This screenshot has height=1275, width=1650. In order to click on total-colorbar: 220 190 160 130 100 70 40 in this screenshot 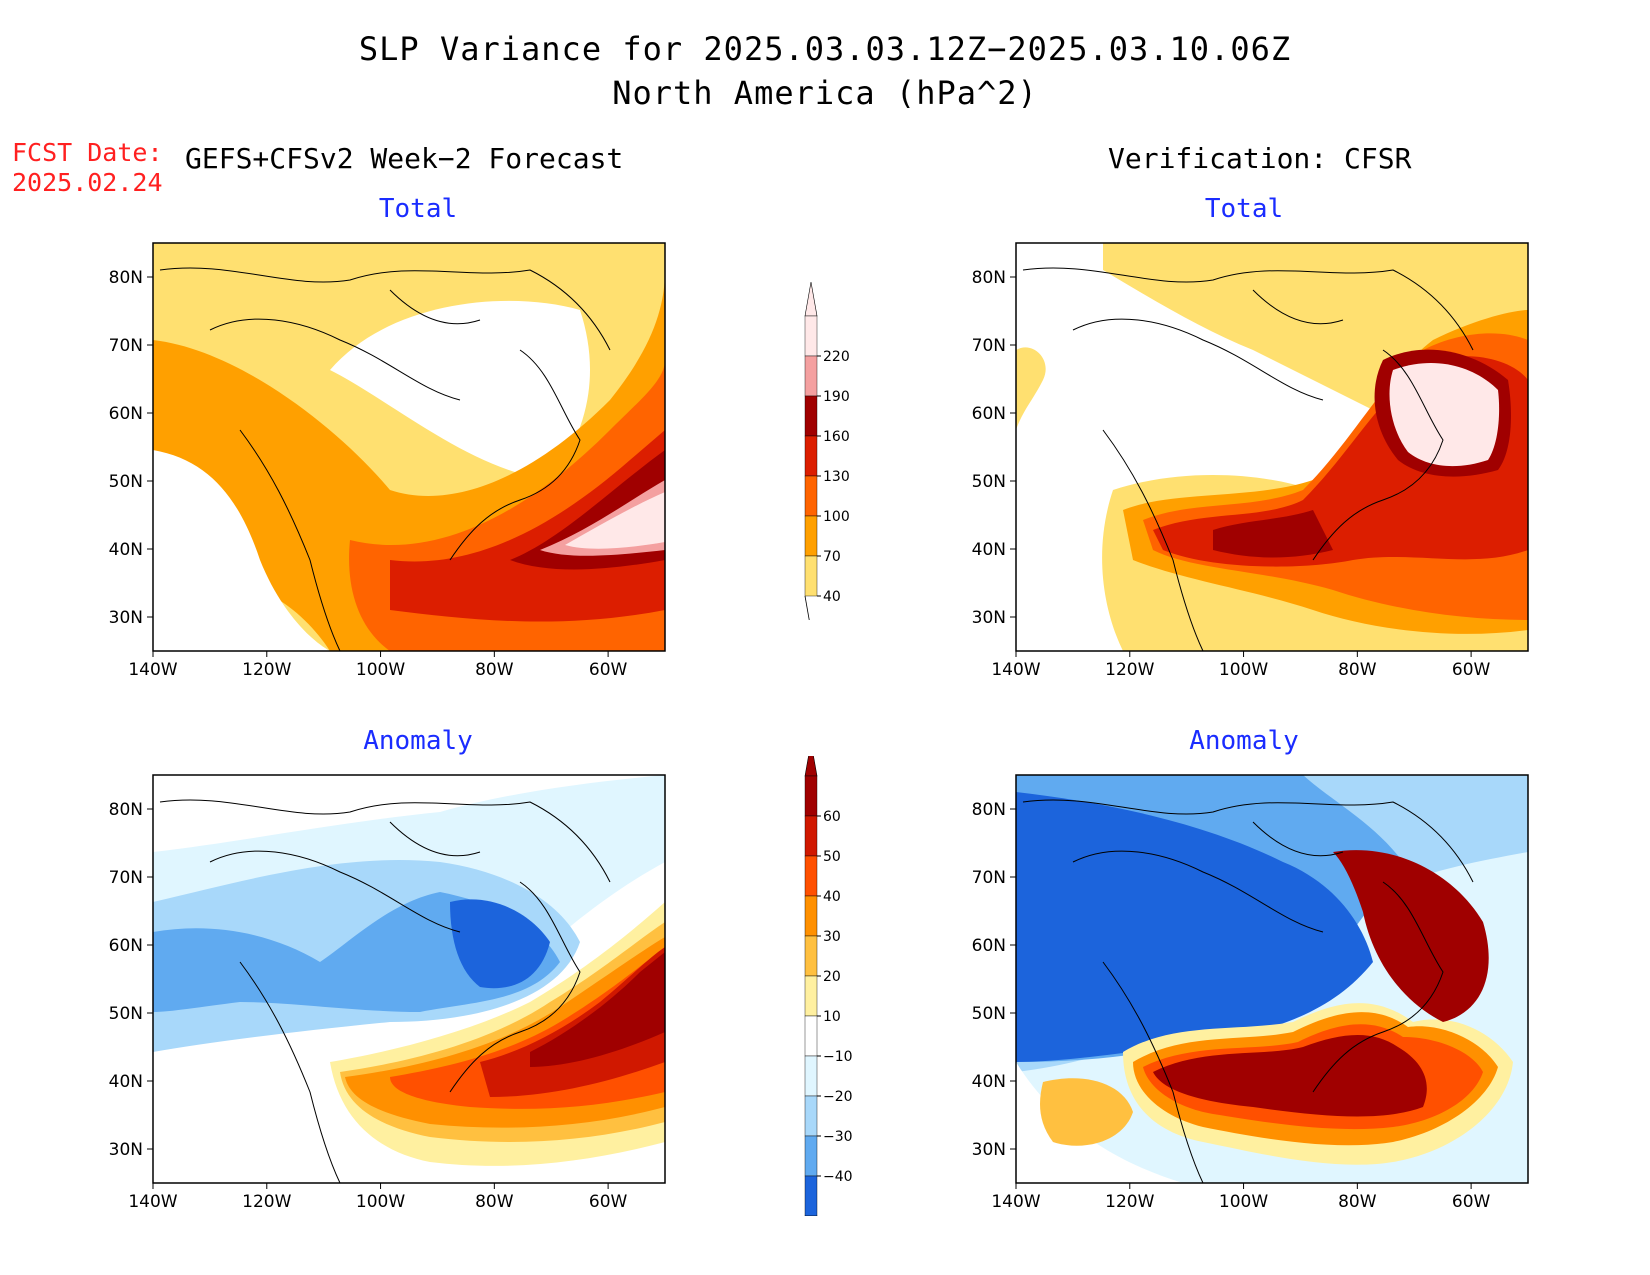, I will do `click(830, 450)`.